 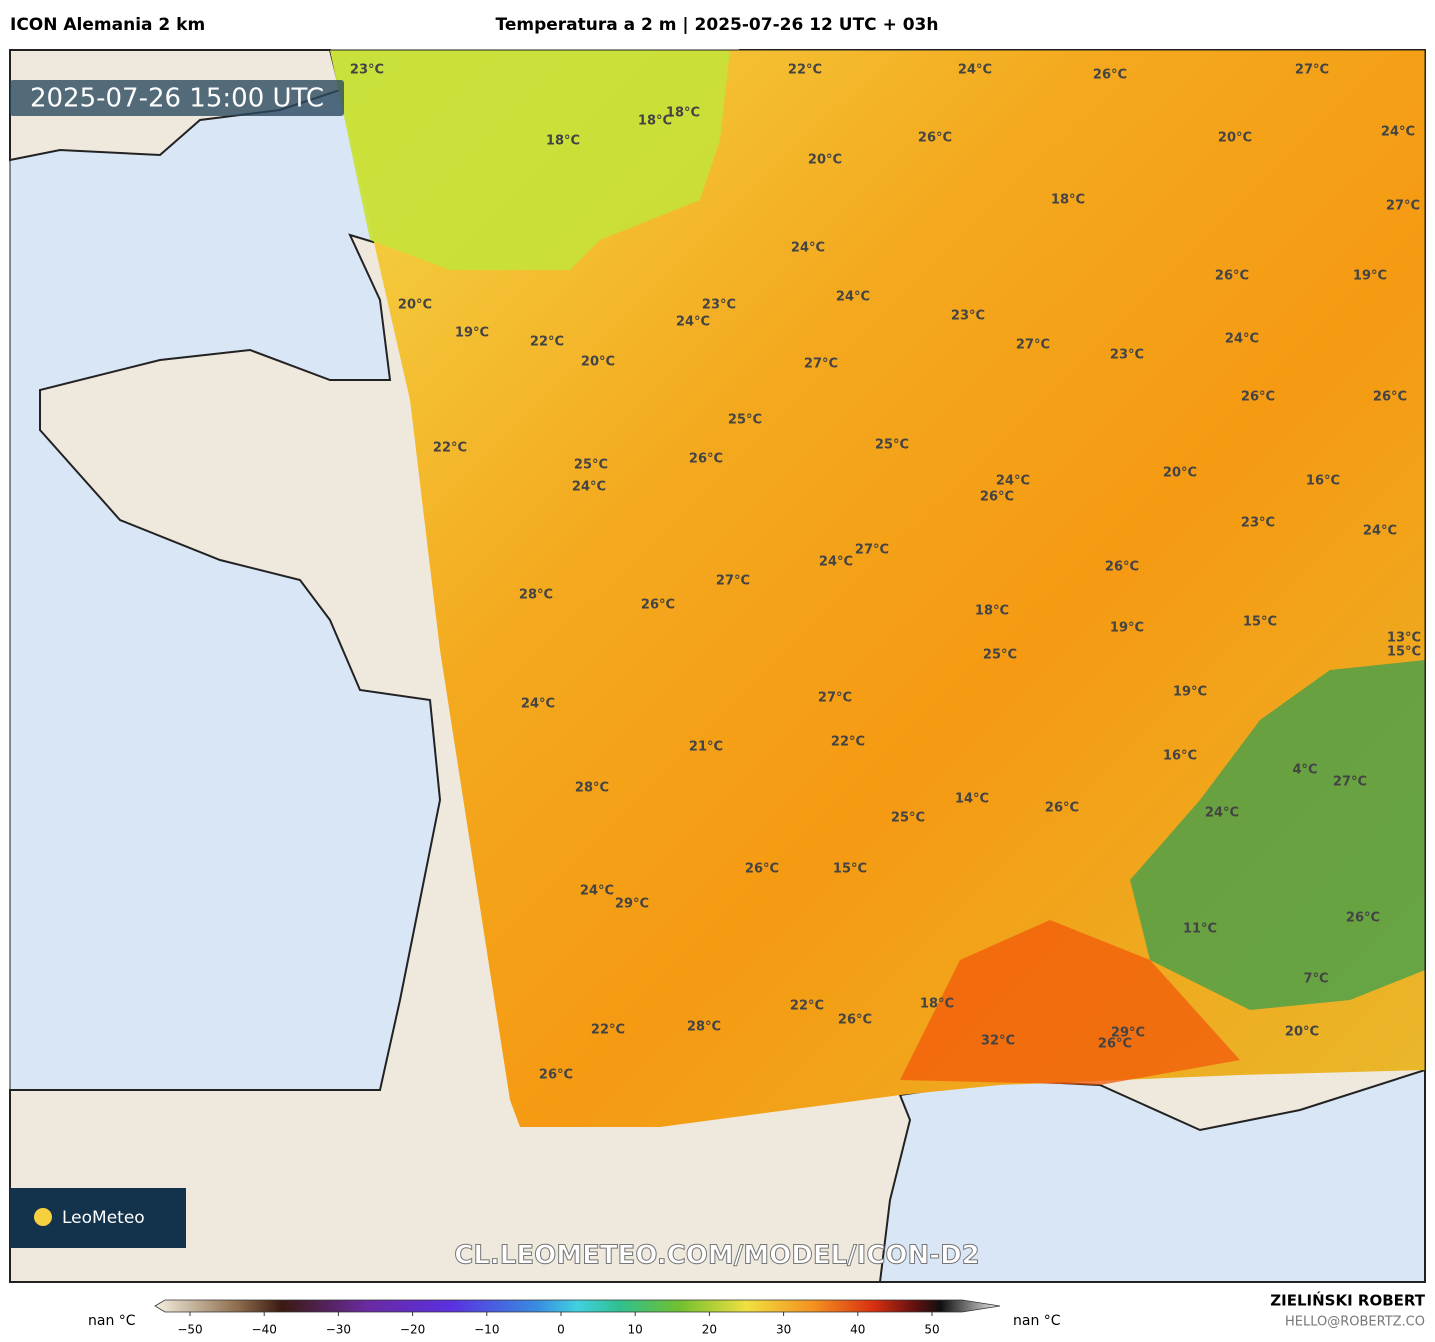 I want to click on colorbar-tick-label: −50, so click(x=189, y=1330).